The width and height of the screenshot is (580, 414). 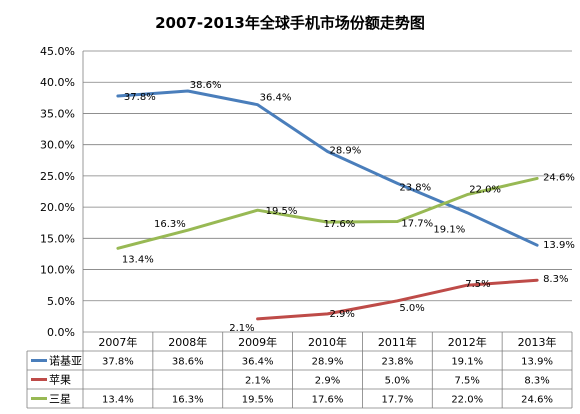 What do you see at coordinates (282, 211) in the screenshot?
I see `data-label: 19.5%` at bounding box center [282, 211].